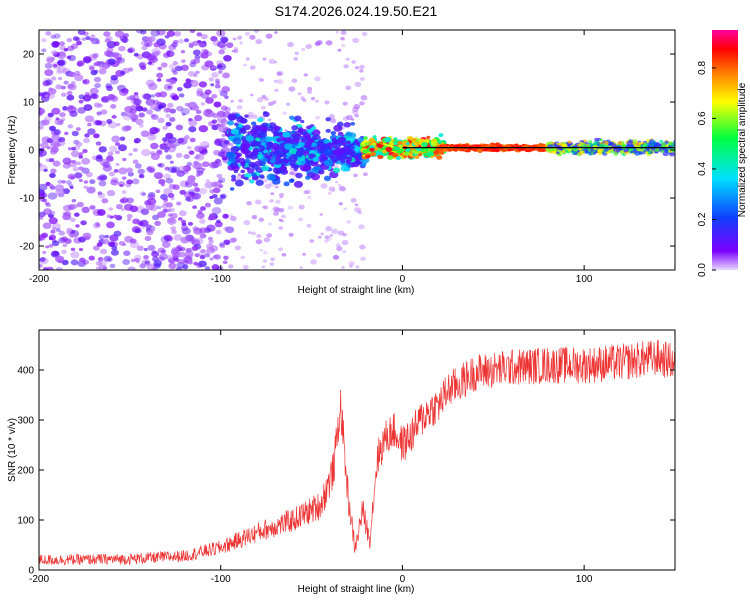 This screenshot has width=750, height=600. I want to click on colorbar-tick-label: 0.8, so click(702, 68).